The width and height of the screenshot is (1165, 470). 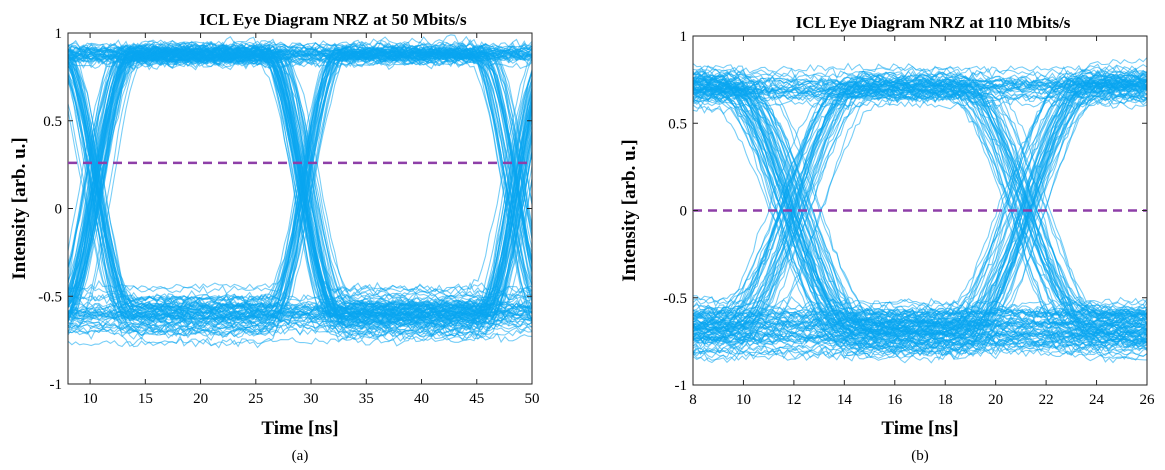 I want to click on x-tick-label: 35, so click(x=366, y=399).